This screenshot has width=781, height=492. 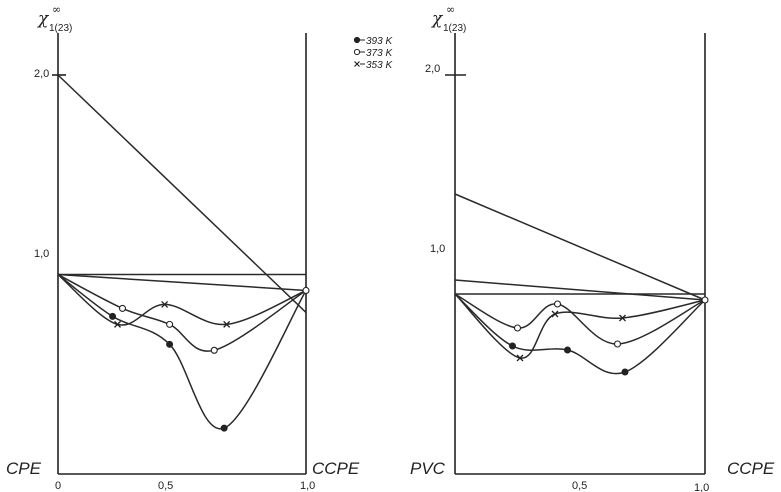 What do you see at coordinates (454, 28) in the screenshot?
I see `right-y-subscript: 1(23)` at bounding box center [454, 28].